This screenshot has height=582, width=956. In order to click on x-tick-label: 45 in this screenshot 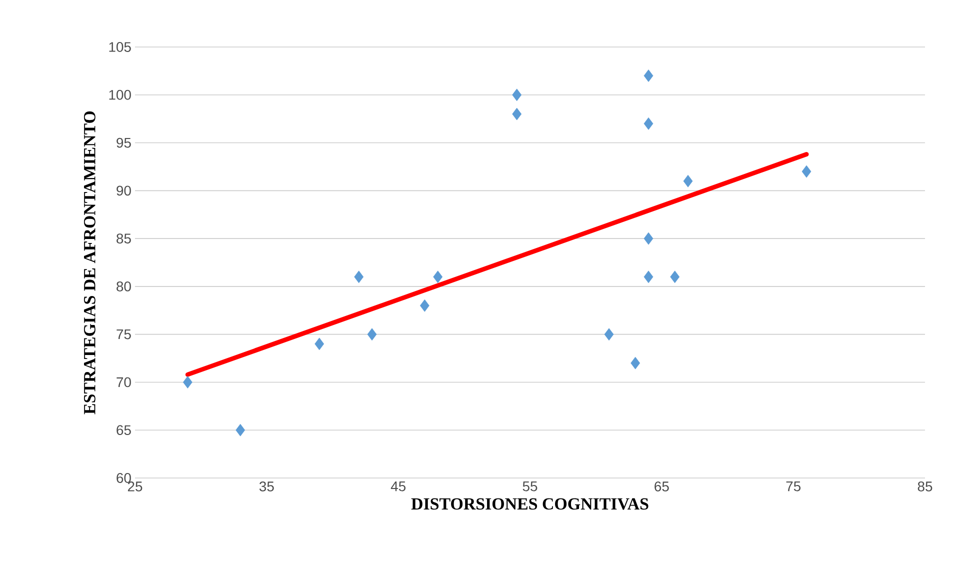, I will do `click(398, 487)`.